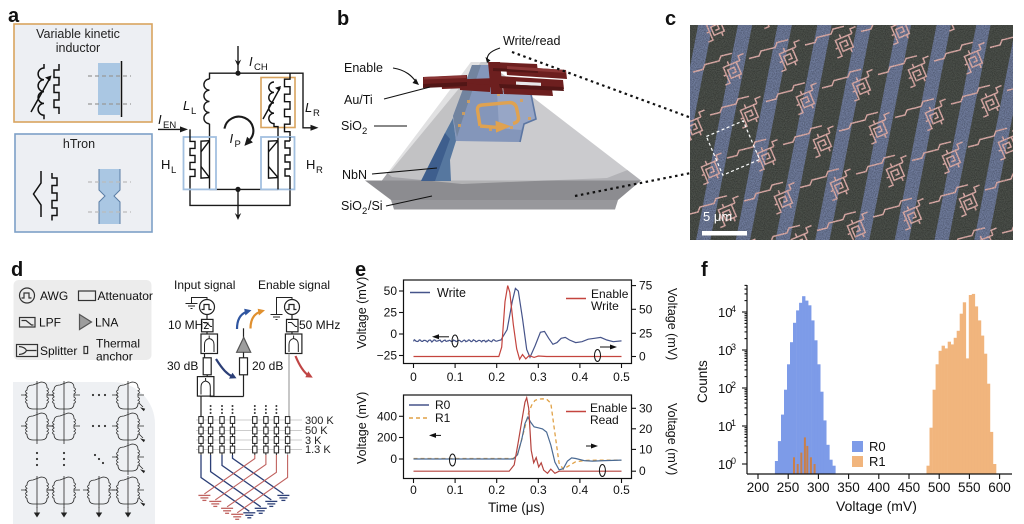  Describe the element at coordinates (969, 487) in the screenshot. I see `svg-text: 550` at that location.